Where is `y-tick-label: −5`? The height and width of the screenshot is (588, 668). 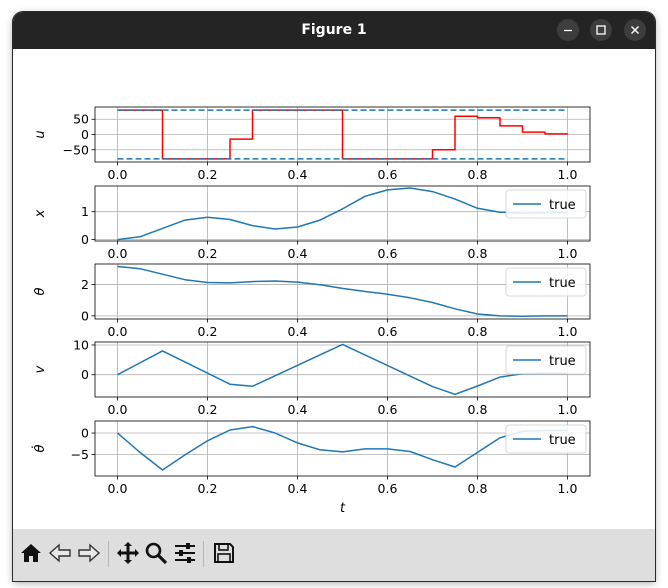
y-tick-label: −5 is located at coordinates (80, 454).